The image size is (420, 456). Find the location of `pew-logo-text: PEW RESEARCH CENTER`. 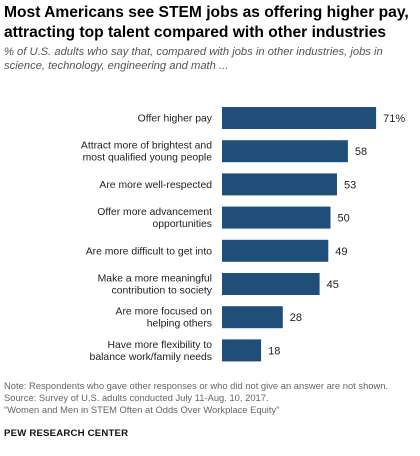

pew-logo-text: PEW RESEARCH CENTER is located at coordinates (66, 433).